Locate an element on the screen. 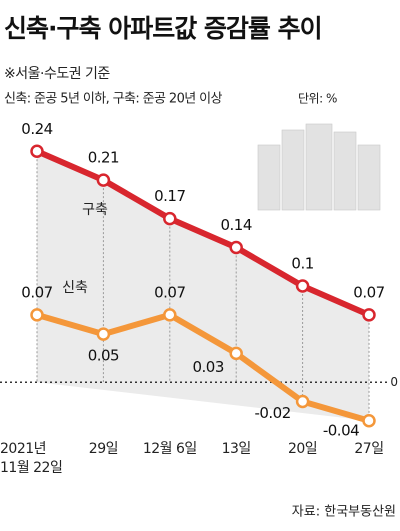 This screenshot has height=531, width=400. y-tick-label: 0 is located at coordinates (394, 382).